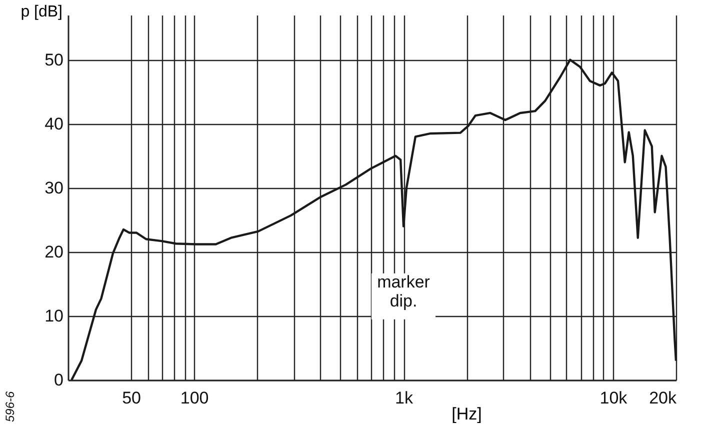 This screenshot has width=702, height=425. I want to click on x-tick-label: 100, so click(194, 398).